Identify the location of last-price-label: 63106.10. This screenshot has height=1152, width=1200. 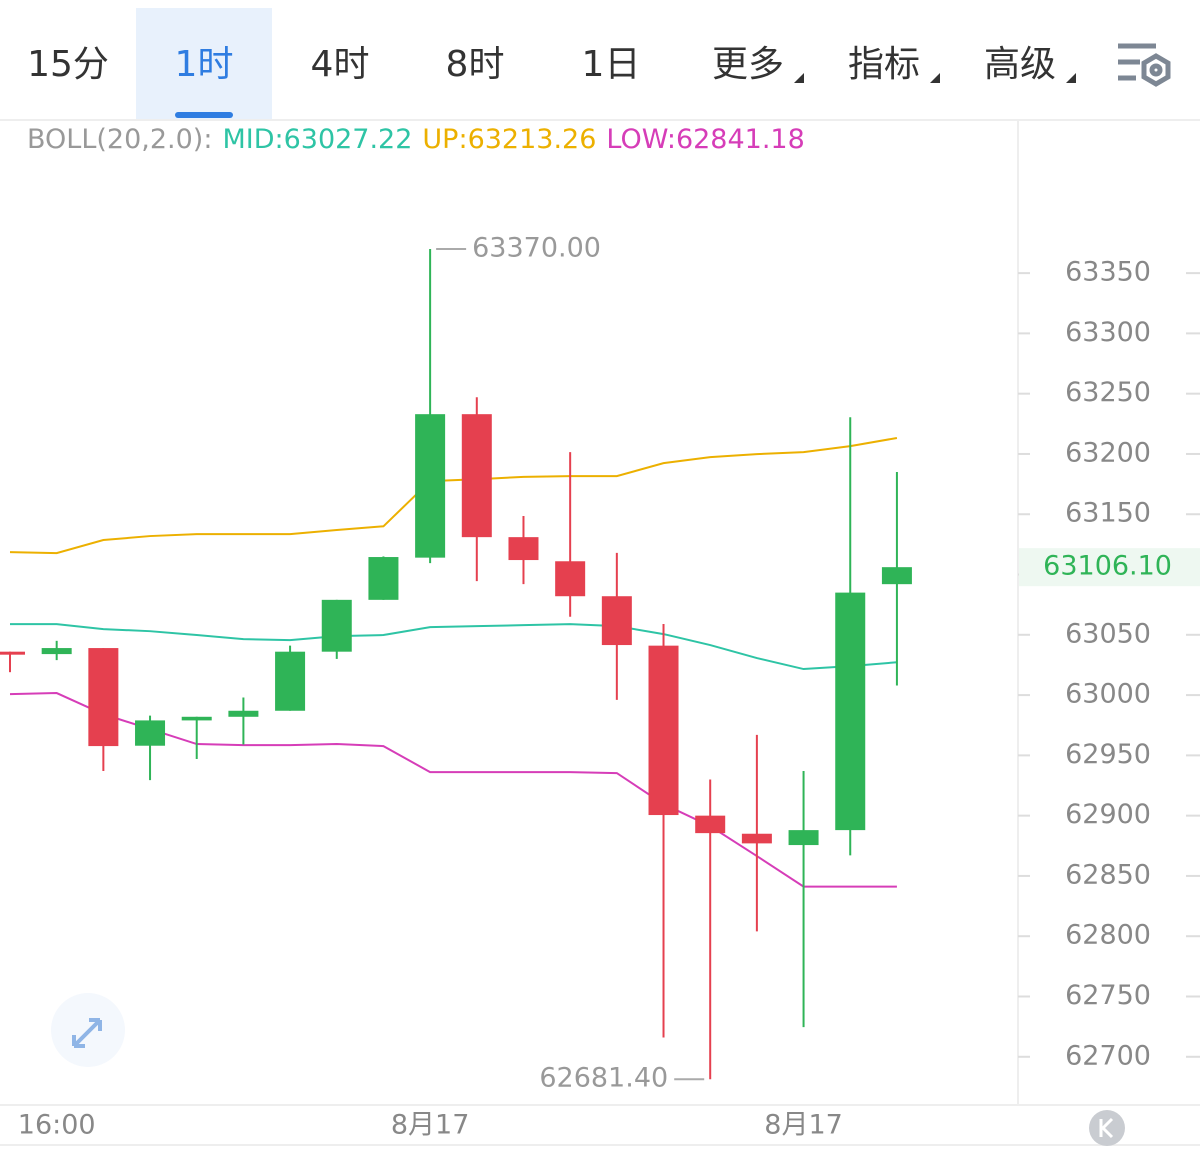
(1107, 566).